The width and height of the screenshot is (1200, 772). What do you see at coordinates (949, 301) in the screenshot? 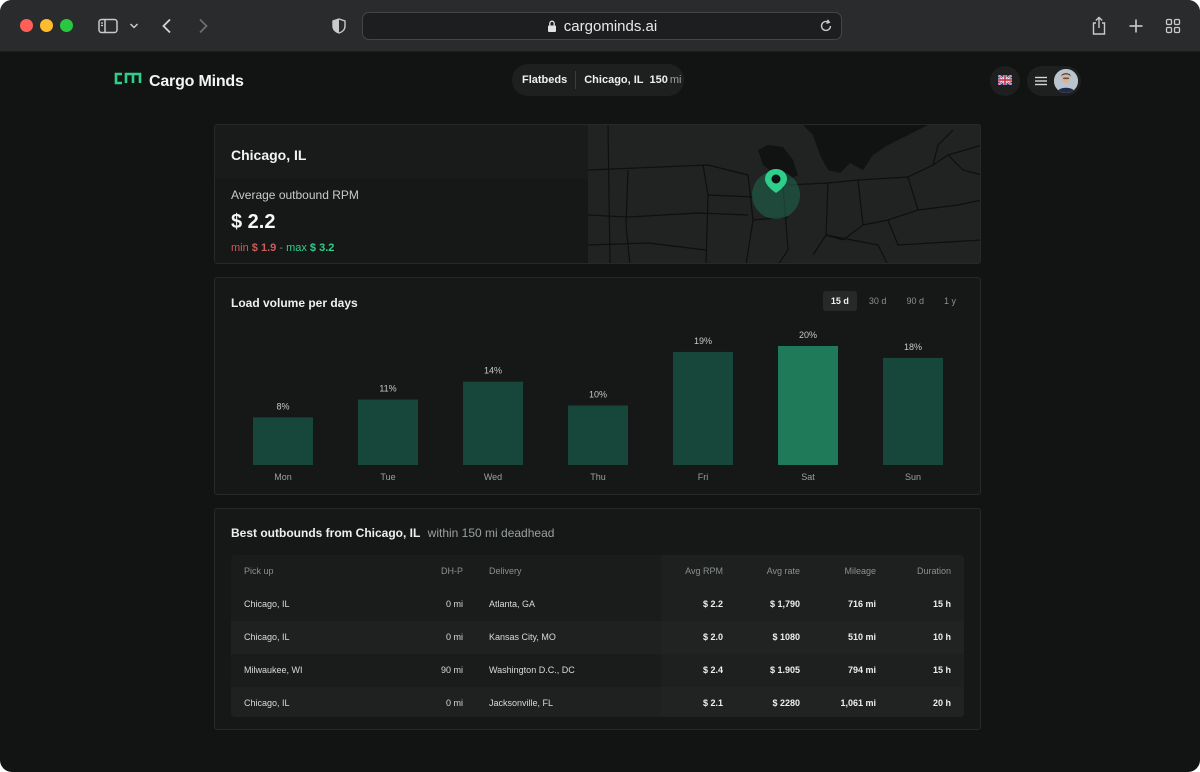
I see `range-tab-1y: 1 y` at bounding box center [949, 301].